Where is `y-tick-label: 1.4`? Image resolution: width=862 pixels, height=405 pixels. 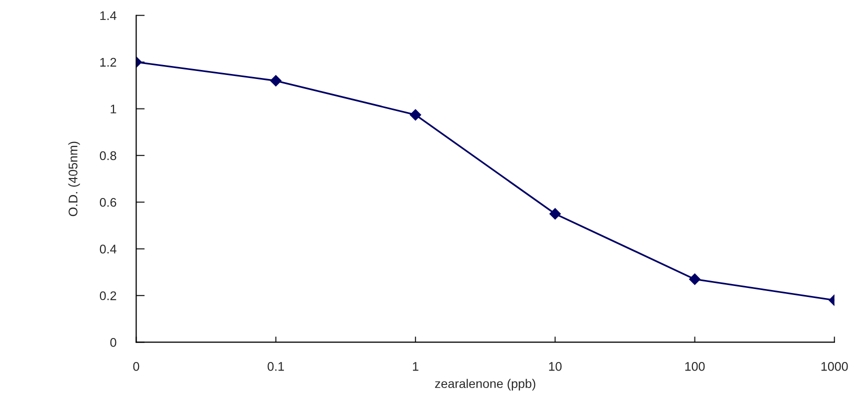 y-tick-label: 1.4 is located at coordinates (108, 15).